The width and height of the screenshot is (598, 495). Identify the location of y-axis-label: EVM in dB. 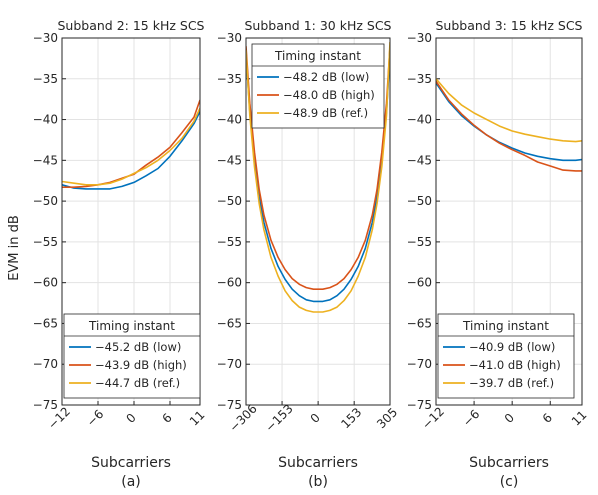
(14, 248).